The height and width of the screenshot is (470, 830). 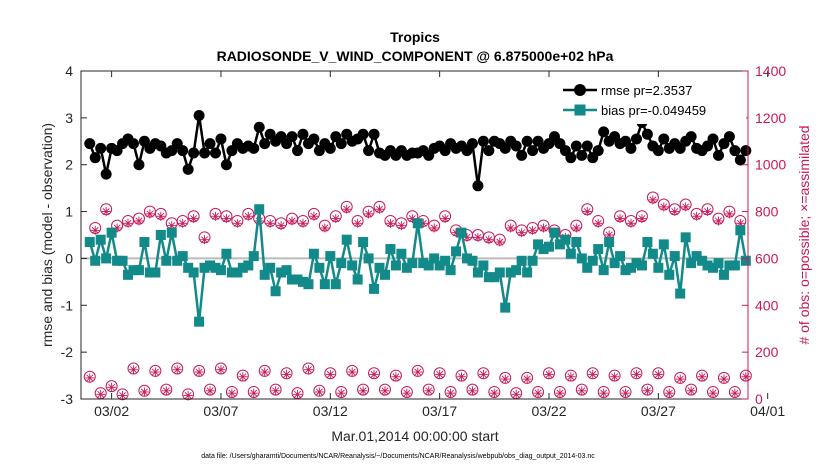 I want to click on left-tick-label: -2, so click(x=67, y=352).